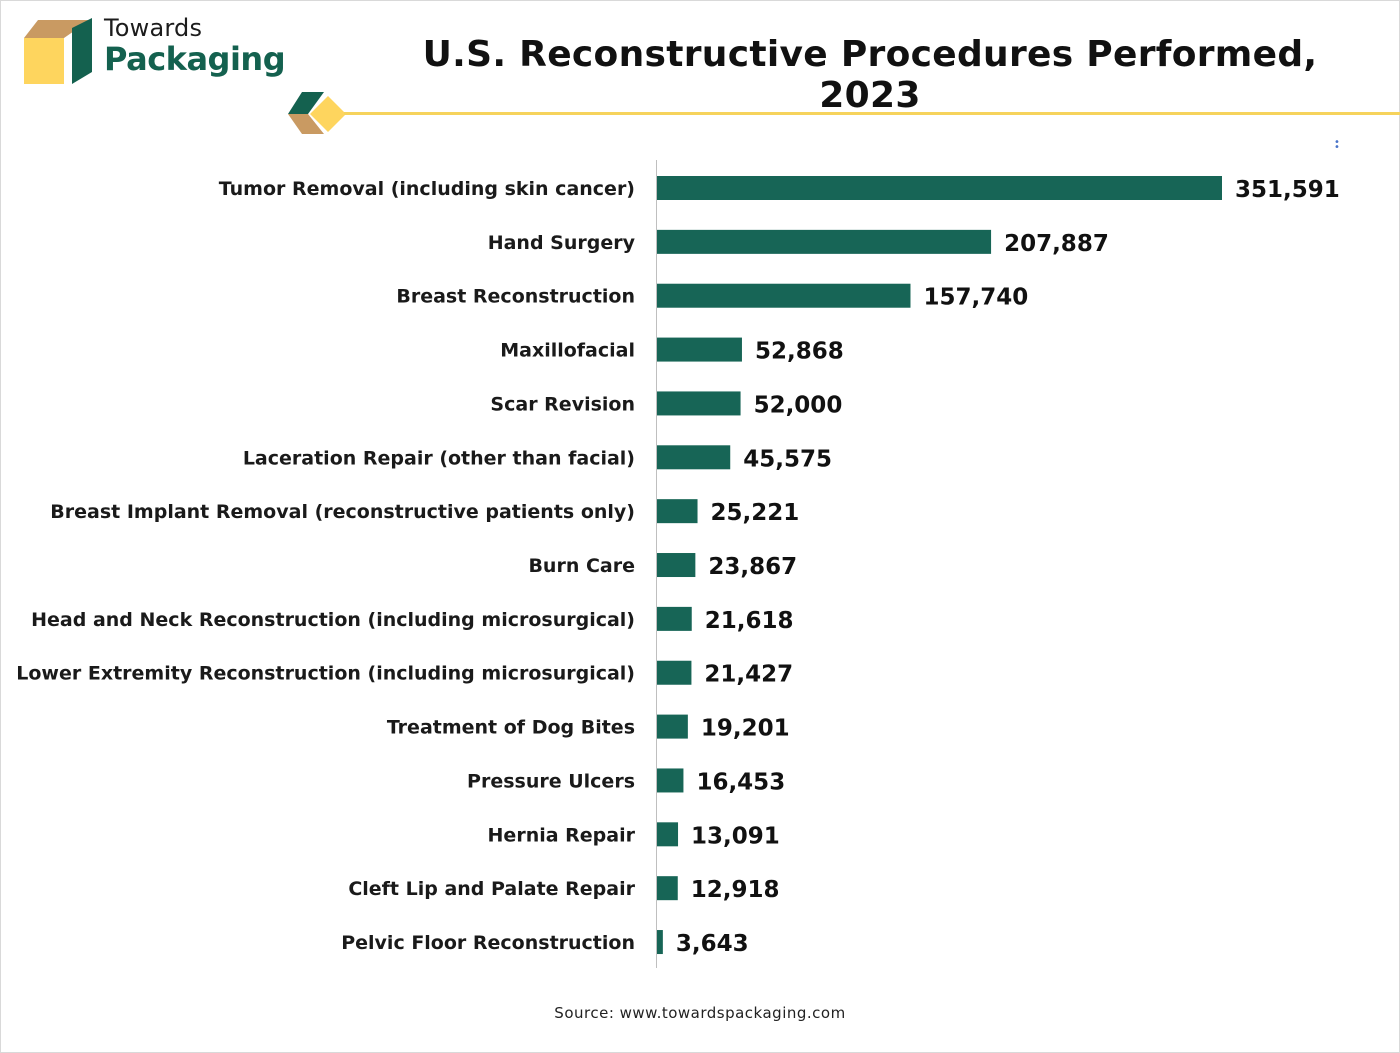 Image resolution: width=1400 pixels, height=1053 pixels. I want to click on data-label: 351,591, so click(1287, 190).